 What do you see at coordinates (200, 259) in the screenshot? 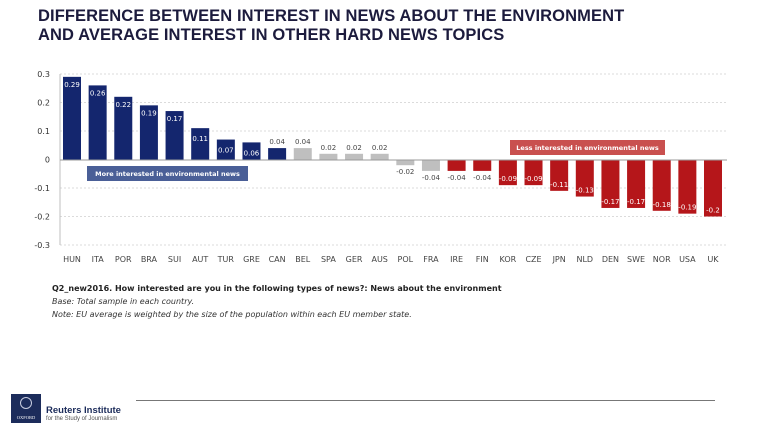
I see `x-tick-label: AUT` at bounding box center [200, 259].